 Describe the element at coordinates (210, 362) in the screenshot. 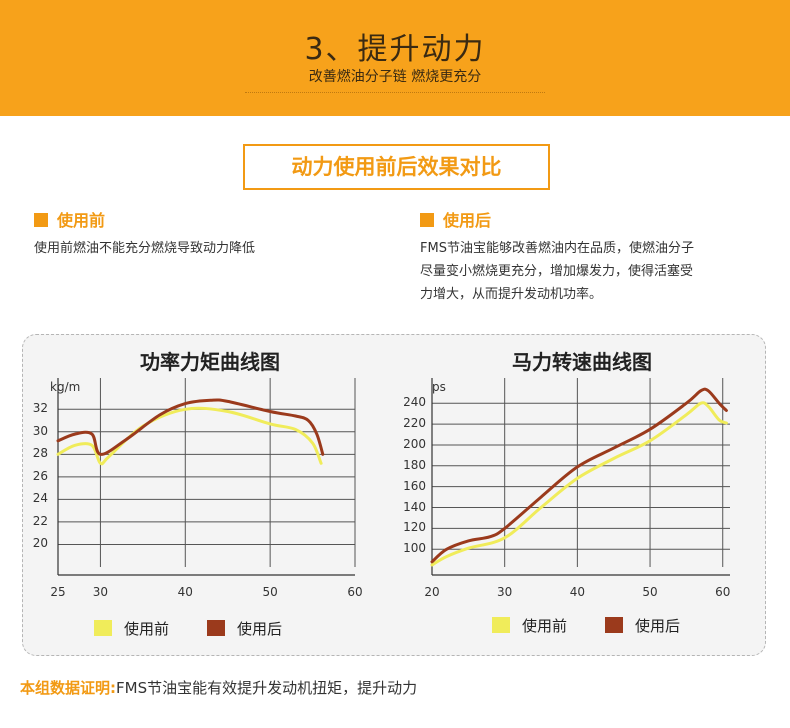

I see `torque-chart-title: 功率力矩曲线图` at that location.